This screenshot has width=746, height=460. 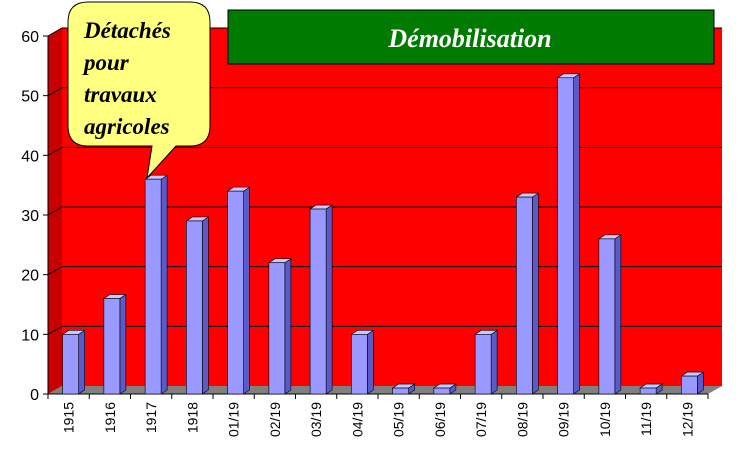 I want to click on x-tick-label: 07/19, so click(x=481, y=419).